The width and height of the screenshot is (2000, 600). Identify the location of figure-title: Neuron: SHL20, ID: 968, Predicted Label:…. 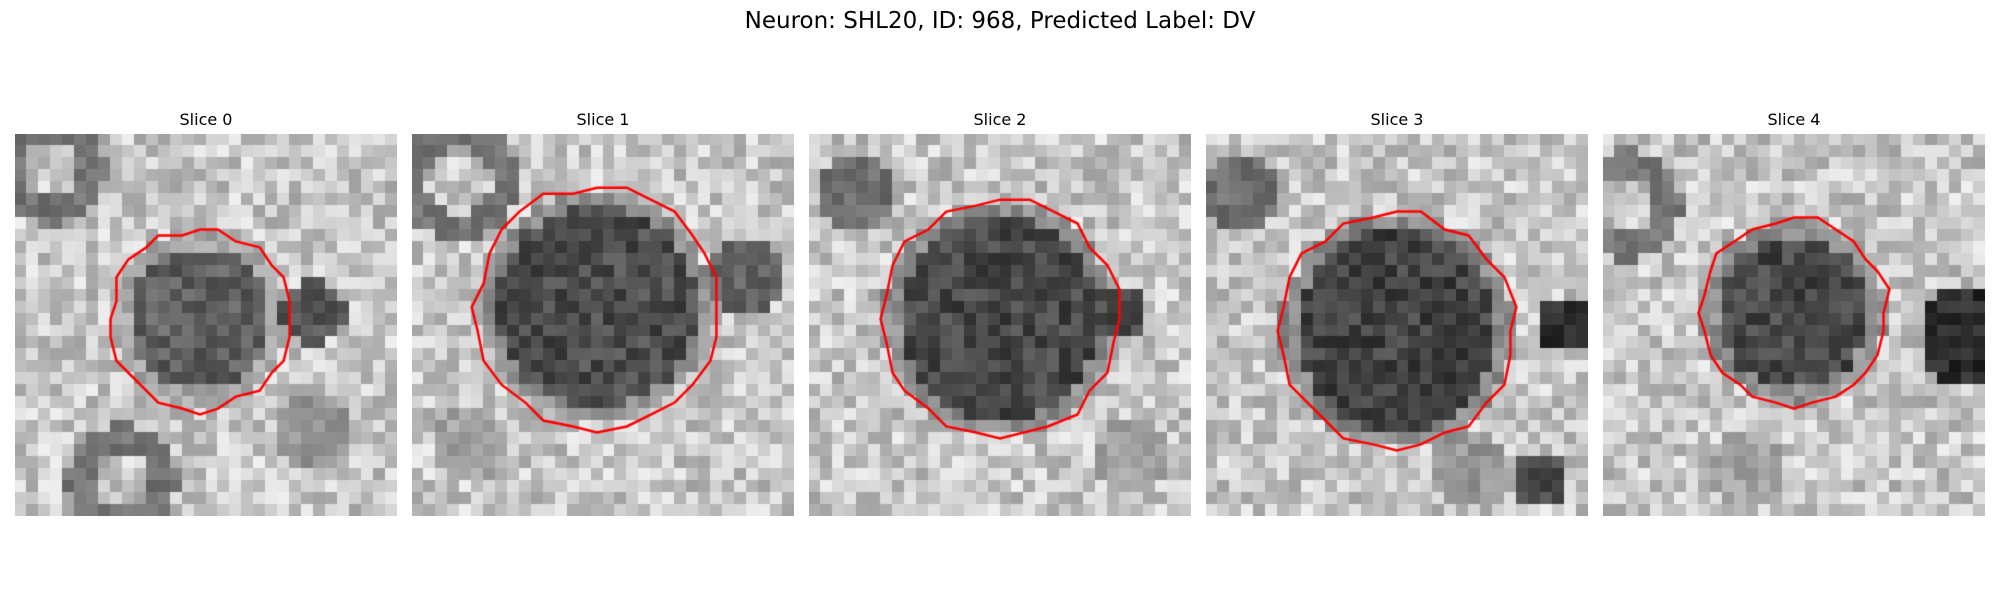
(1000, 21).